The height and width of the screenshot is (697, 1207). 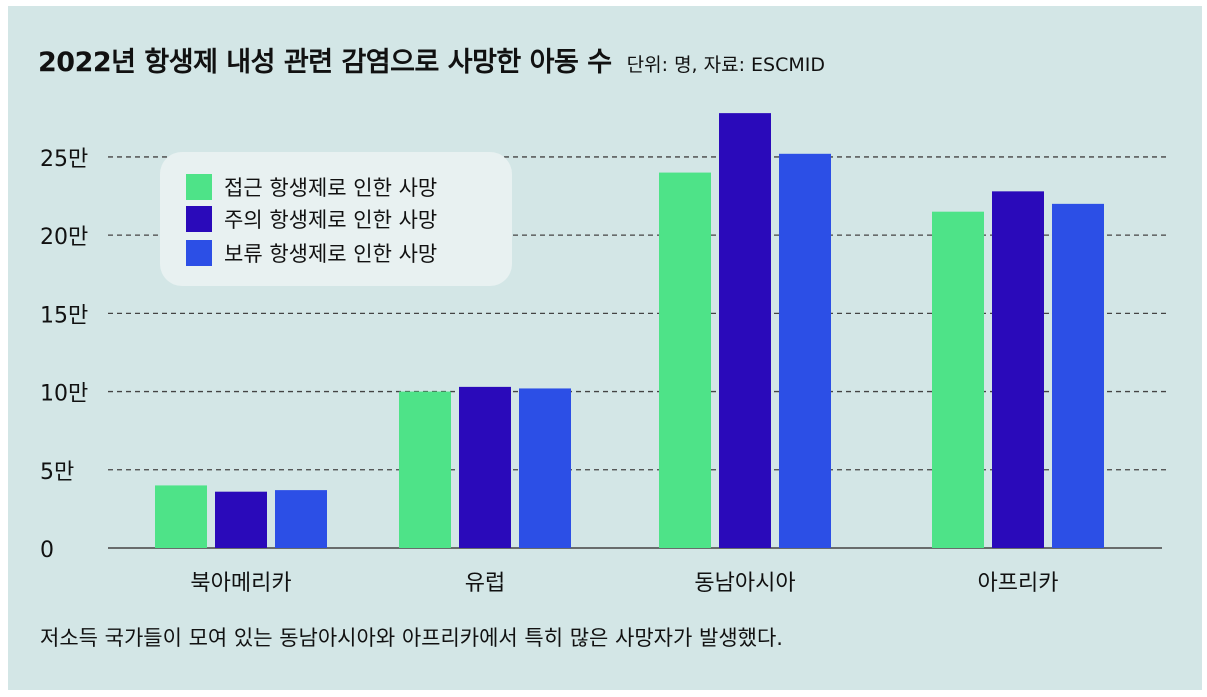 I want to click on x-tick-label: 북아메리카, so click(x=240, y=583).